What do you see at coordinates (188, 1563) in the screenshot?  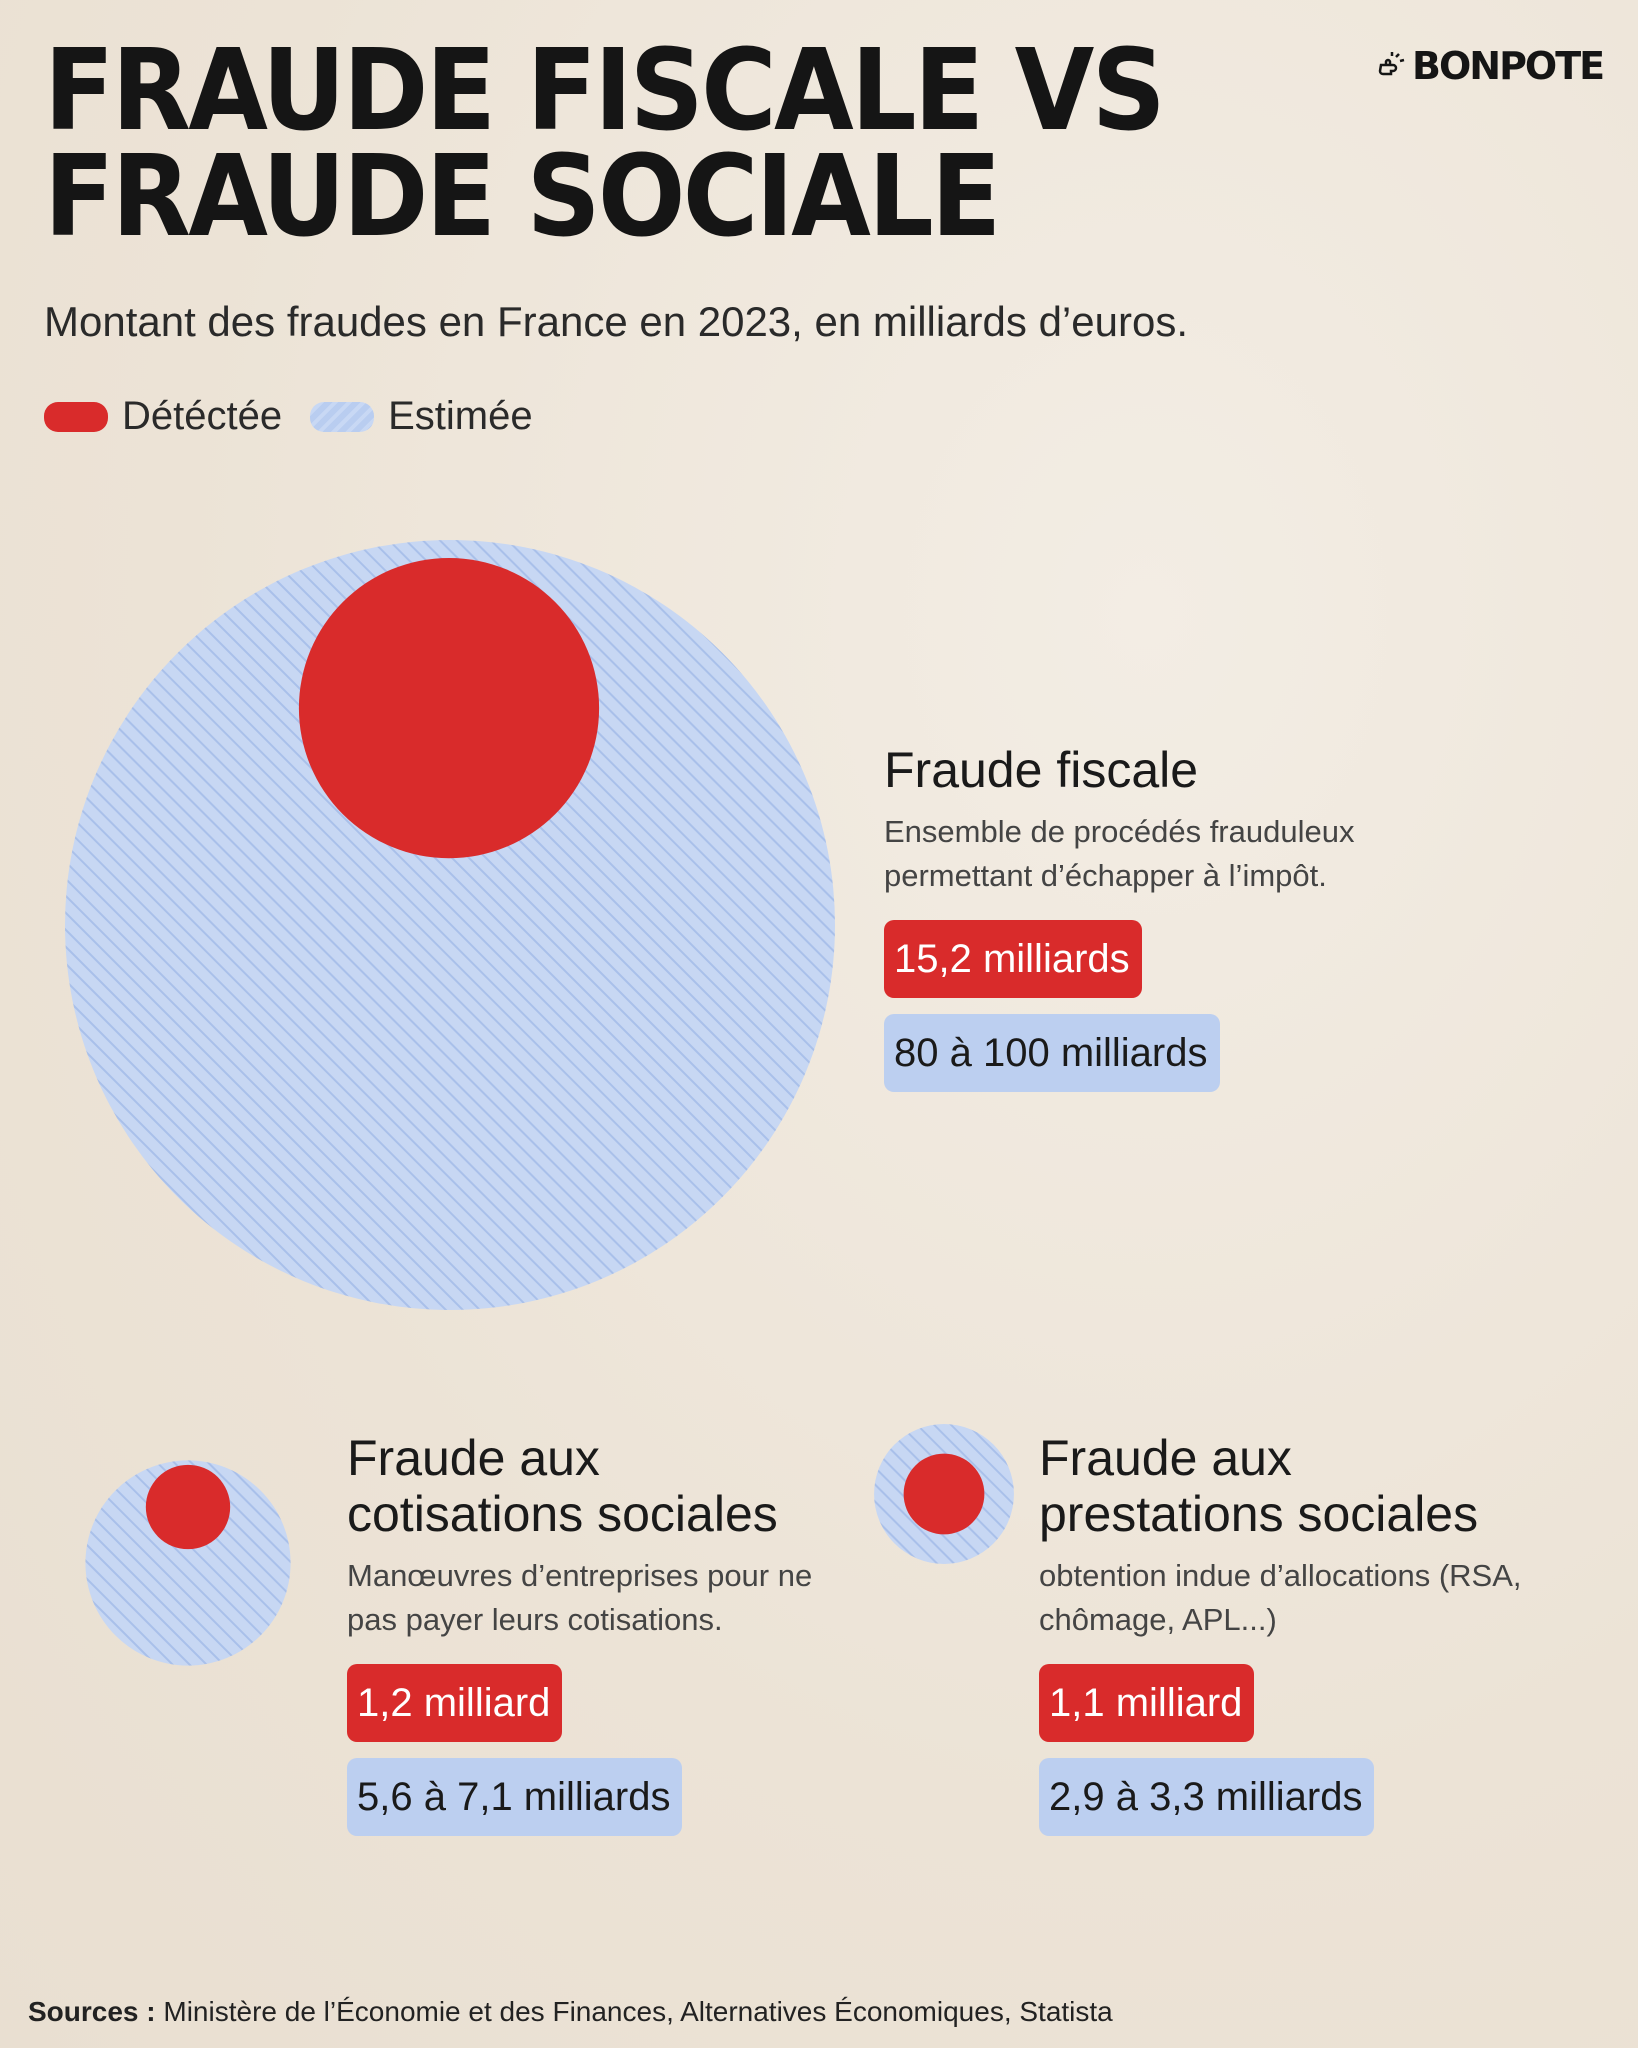 I see `estimated-bubble` at bounding box center [188, 1563].